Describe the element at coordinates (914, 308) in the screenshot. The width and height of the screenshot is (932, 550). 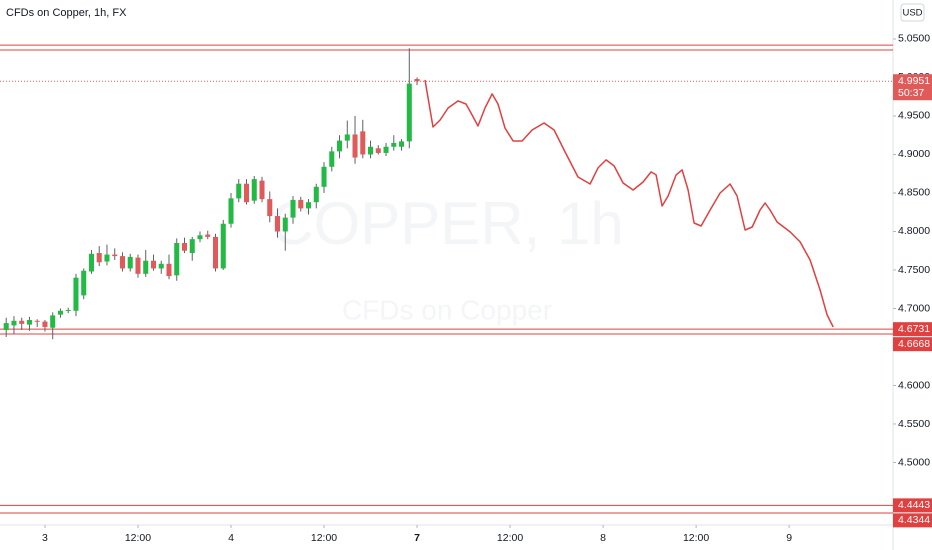
I see `y-tick-label: 4.7000` at that location.